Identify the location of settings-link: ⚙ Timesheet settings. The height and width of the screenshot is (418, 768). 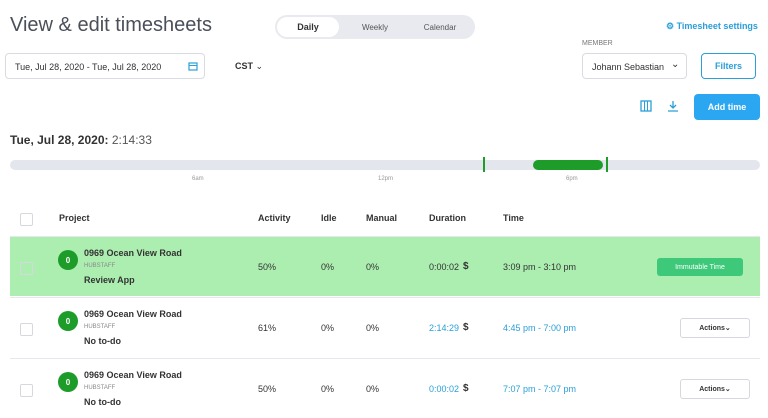
(712, 26).